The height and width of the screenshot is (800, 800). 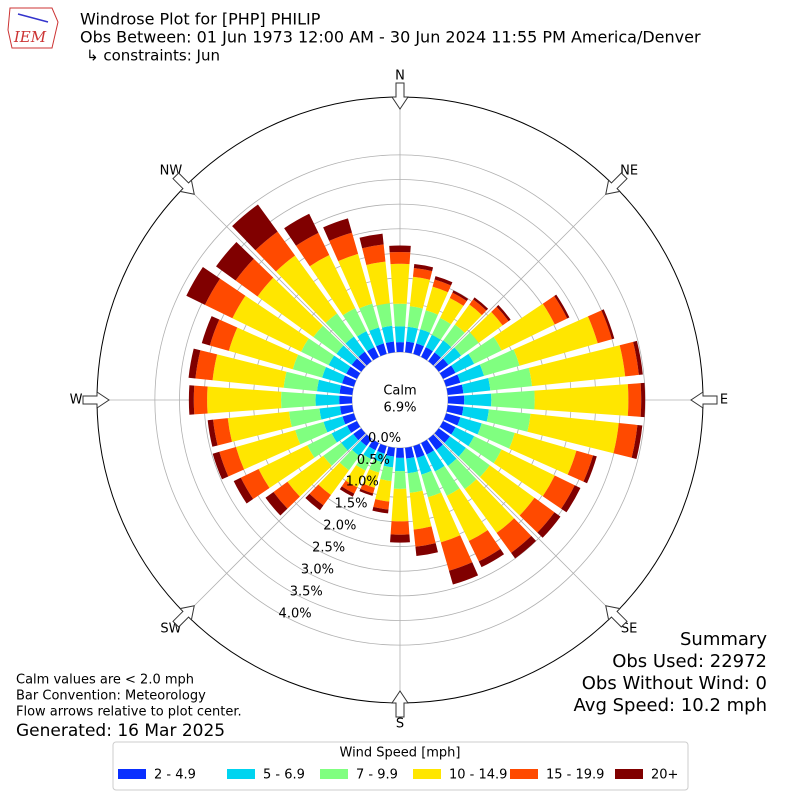 What do you see at coordinates (723, 639) in the screenshot?
I see `summary-line: Summary` at bounding box center [723, 639].